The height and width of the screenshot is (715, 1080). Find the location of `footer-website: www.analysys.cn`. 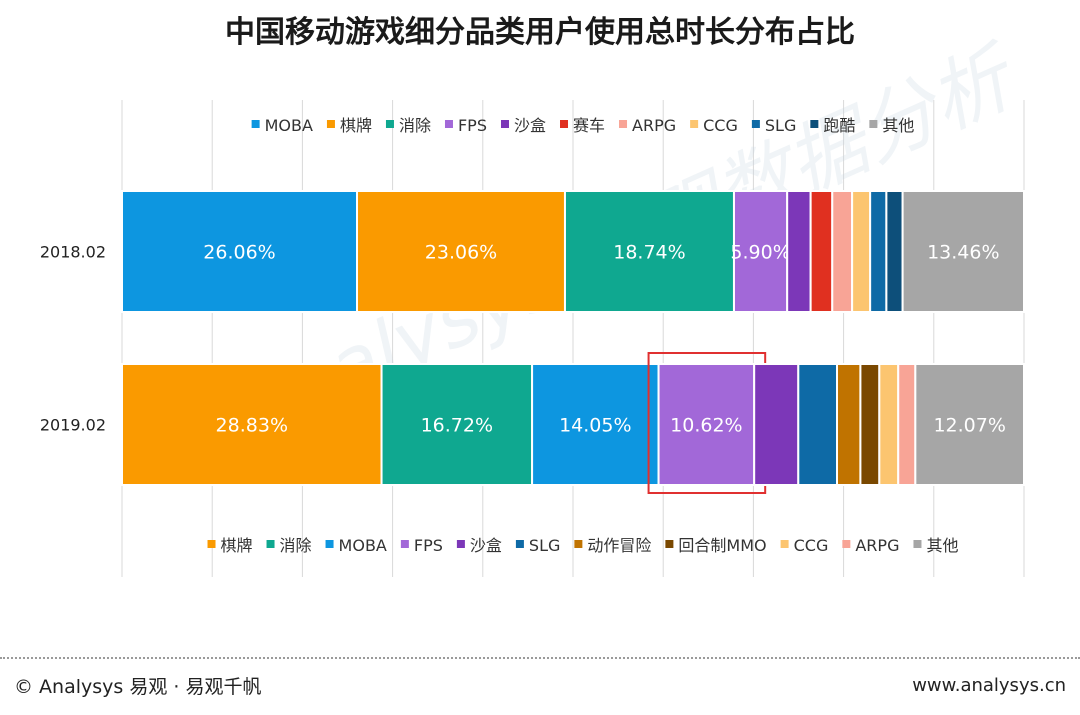

footer-website: www.analysys.cn is located at coordinates (989, 685).